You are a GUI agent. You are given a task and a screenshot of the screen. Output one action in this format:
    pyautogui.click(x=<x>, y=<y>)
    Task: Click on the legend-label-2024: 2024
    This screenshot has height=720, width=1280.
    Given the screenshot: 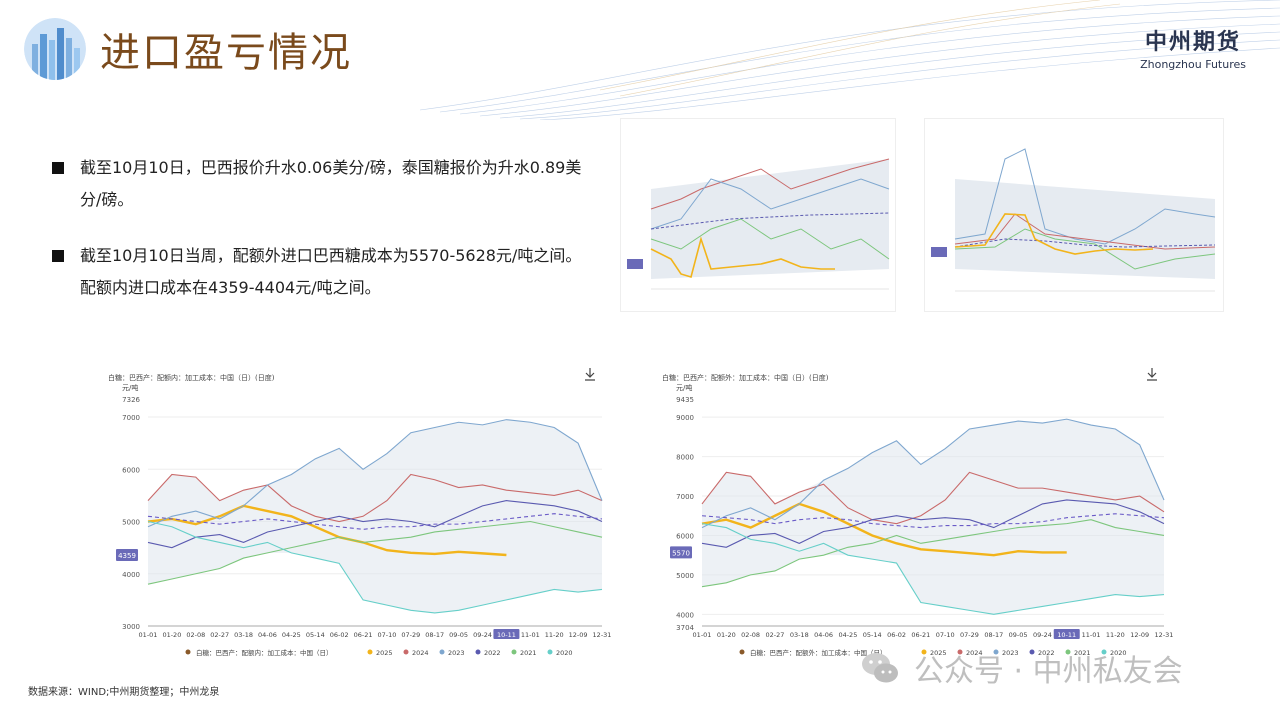 What is the action you would take?
    pyautogui.click(x=974, y=653)
    